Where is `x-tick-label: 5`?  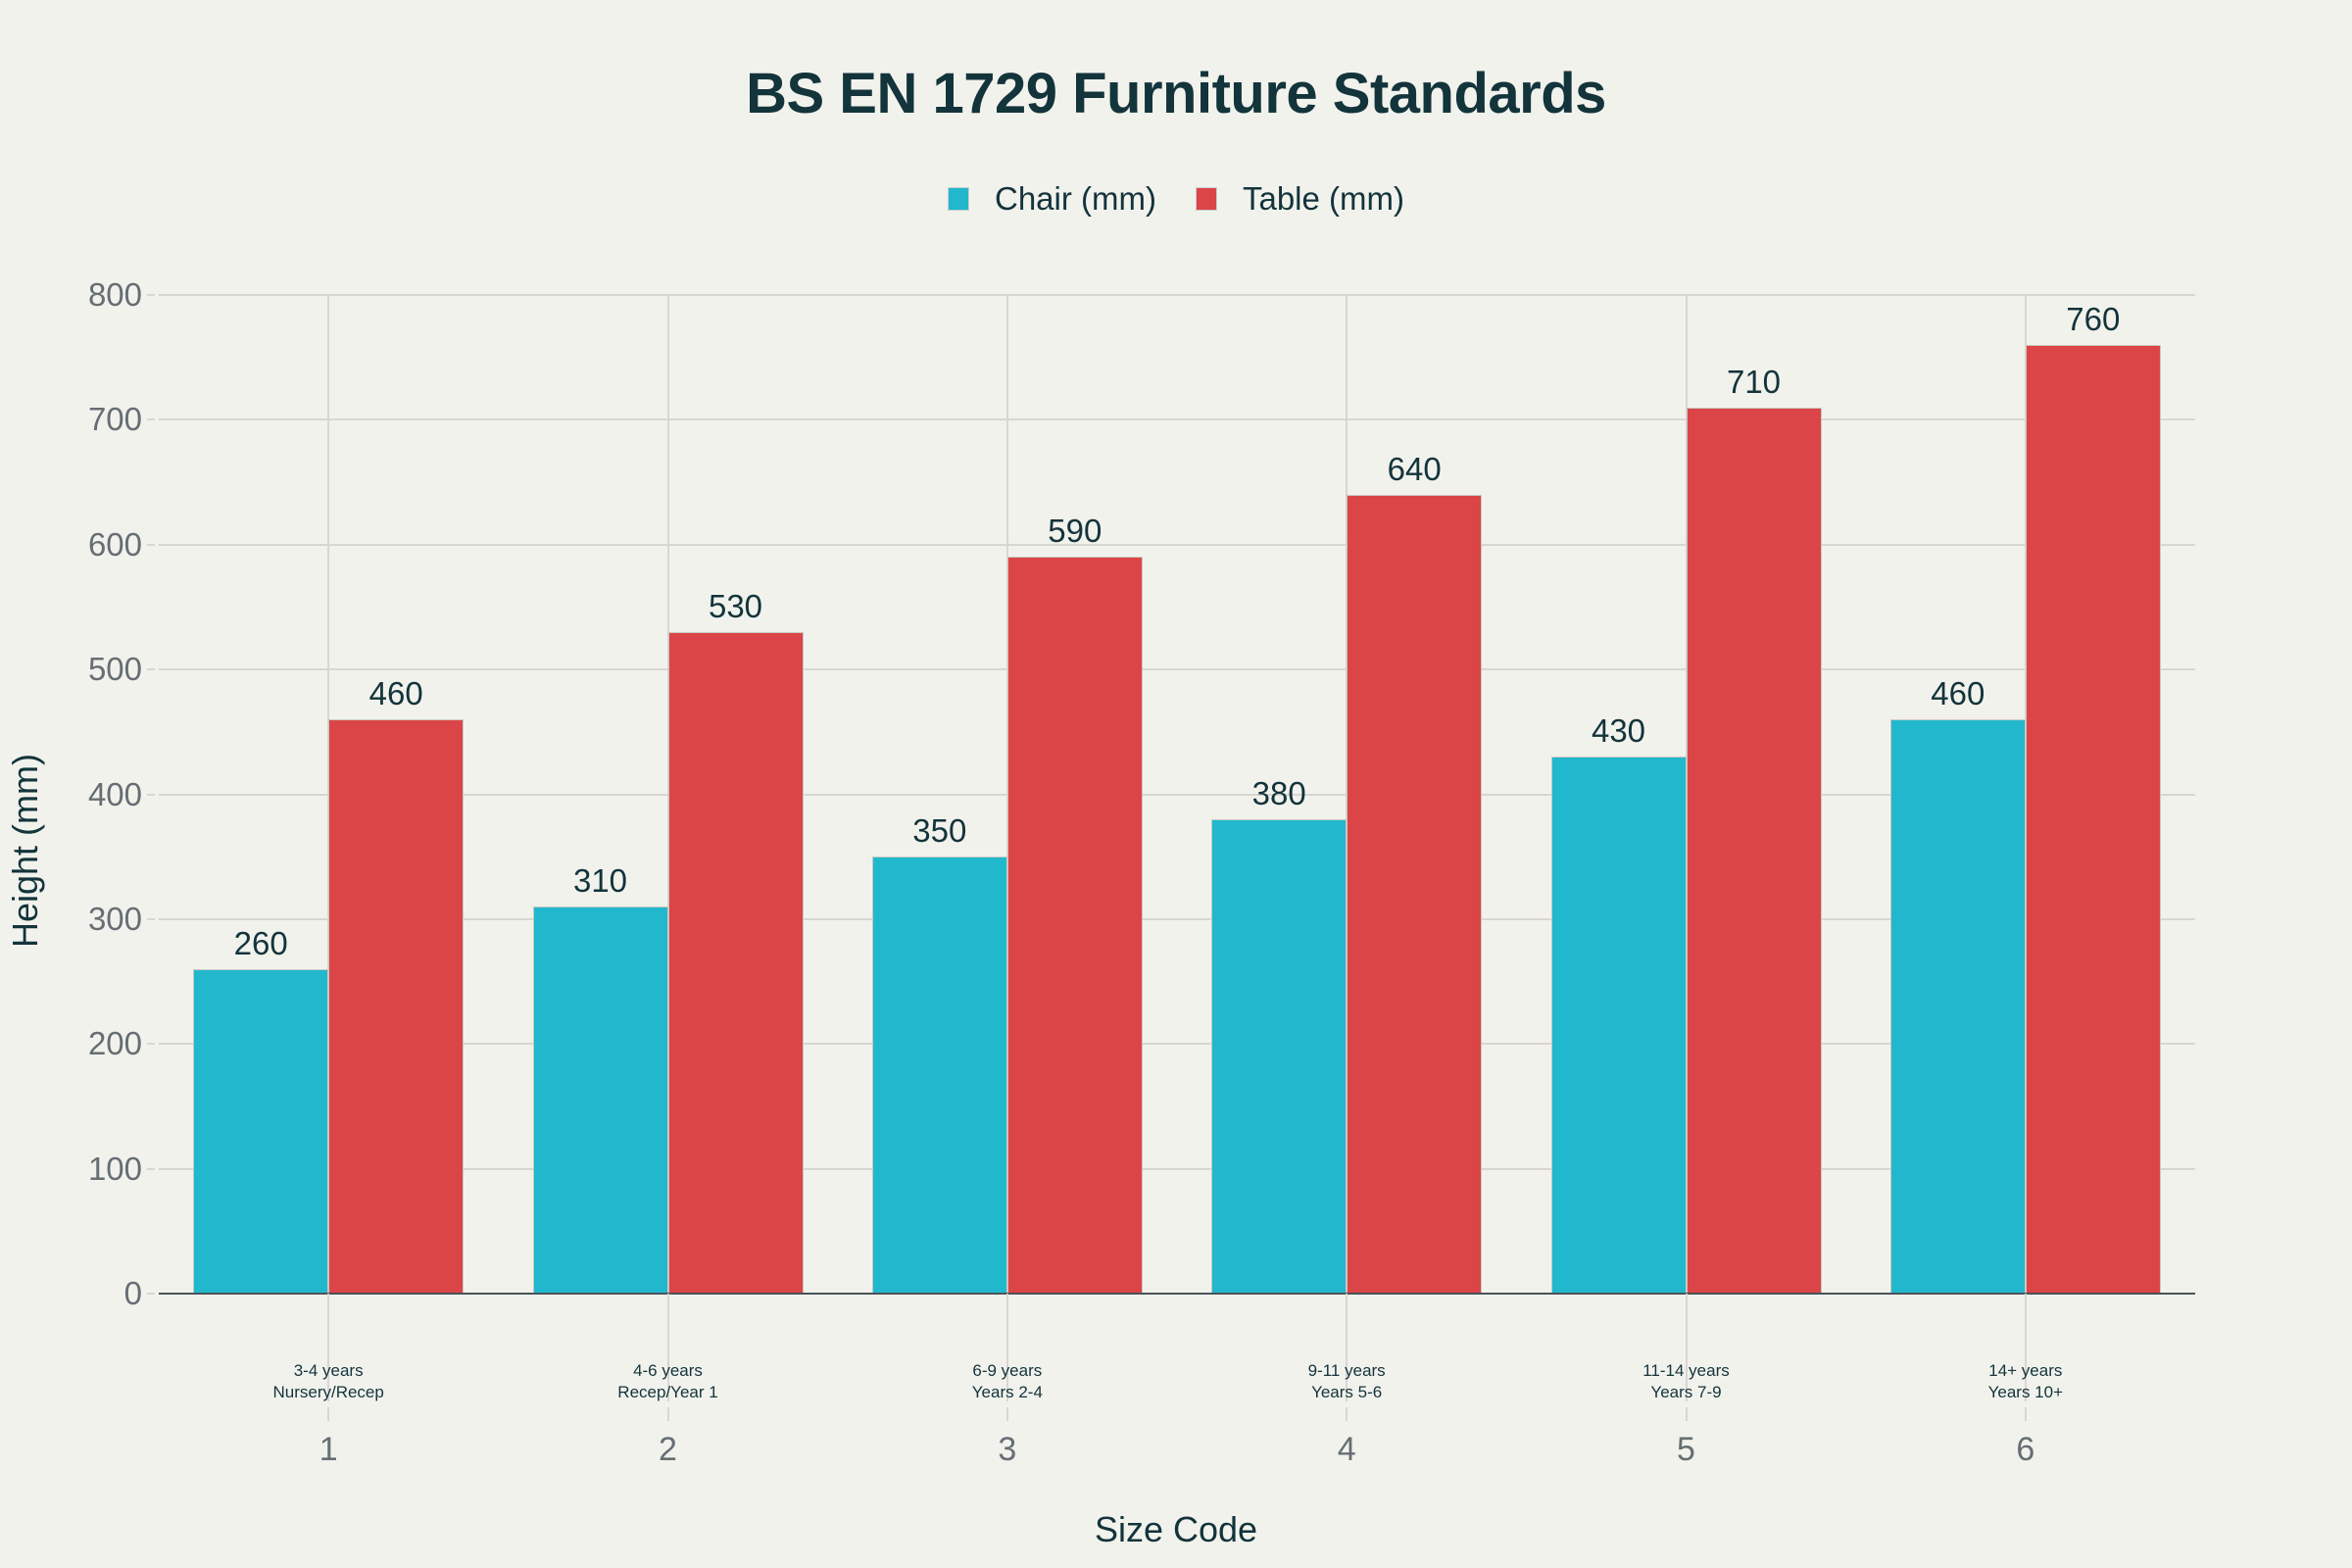
x-tick-label: 5 is located at coordinates (1686, 1449).